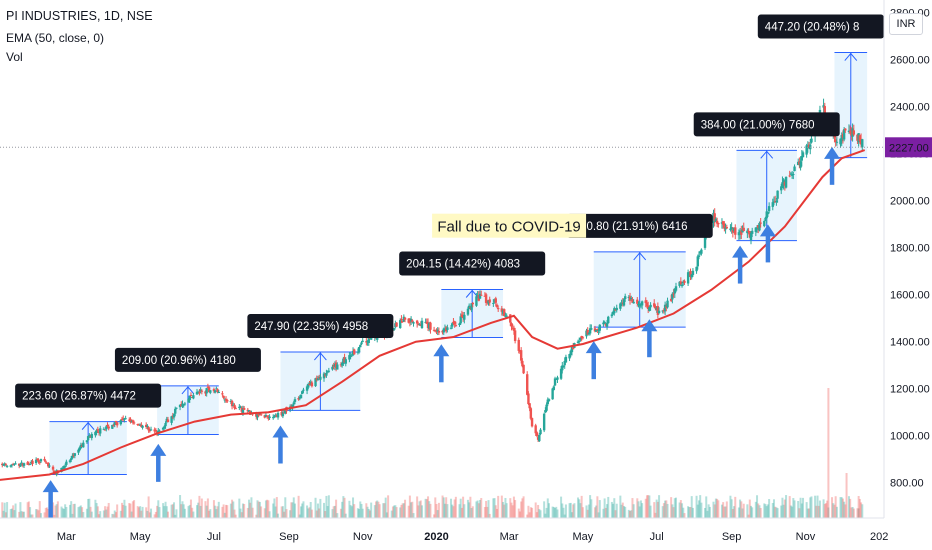 This screenshot has height=550, width=932. What do you see at coordinates (14, 57) in the screenshot?
I see `volume-legend: Vol` at bounding box center [14, 57].